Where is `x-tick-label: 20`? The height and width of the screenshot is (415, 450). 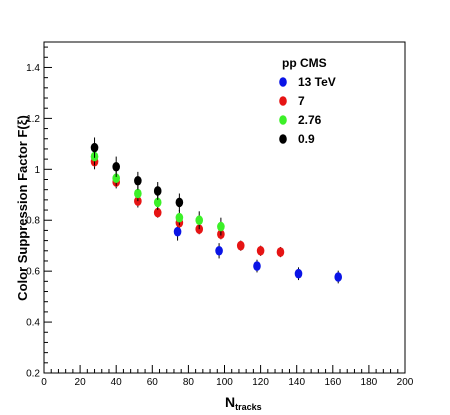 x-tick-label: 20 is located at coordinates (81, 382).